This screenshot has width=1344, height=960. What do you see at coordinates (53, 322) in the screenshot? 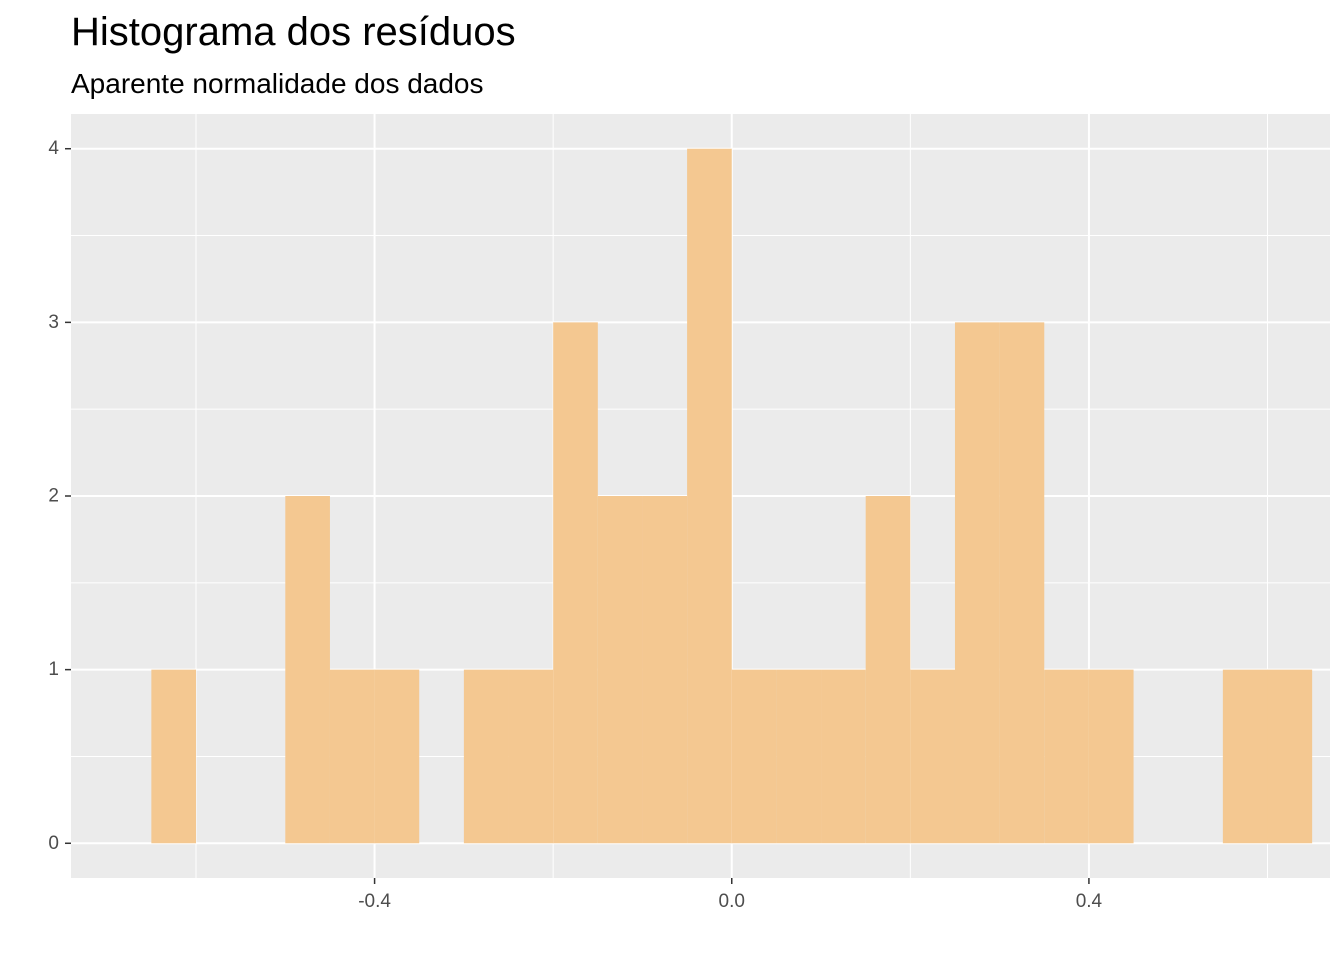
I see `y-tick-label-3: 3` at bounding box center [53, 322].